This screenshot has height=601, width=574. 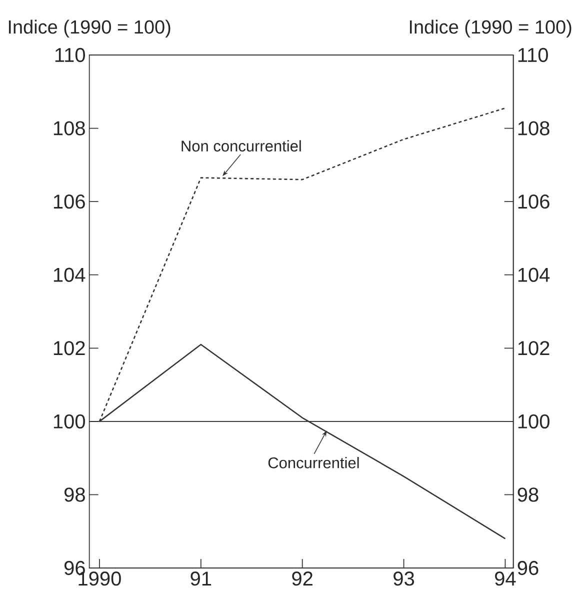 What do you see at coordinates (241, 146) in the screenshot?
I see `annotation: Non concurrentiel` at bounding box center [241, 146].